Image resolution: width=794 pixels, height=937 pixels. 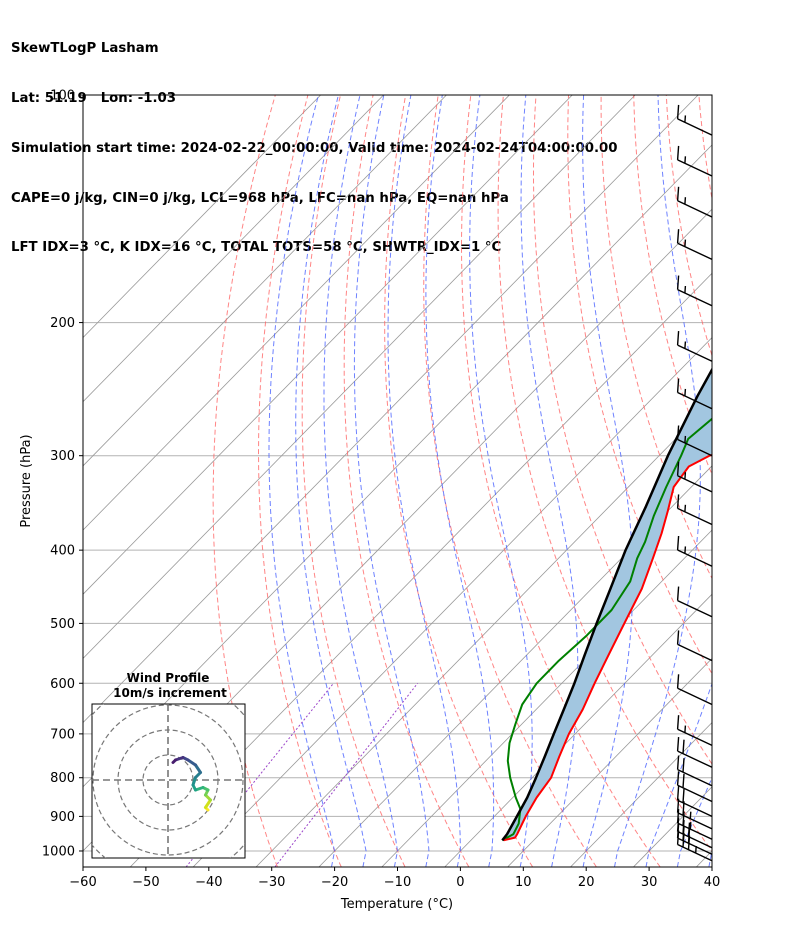 I want to click on y-tick-label: 600, so click(x=62, y=684).